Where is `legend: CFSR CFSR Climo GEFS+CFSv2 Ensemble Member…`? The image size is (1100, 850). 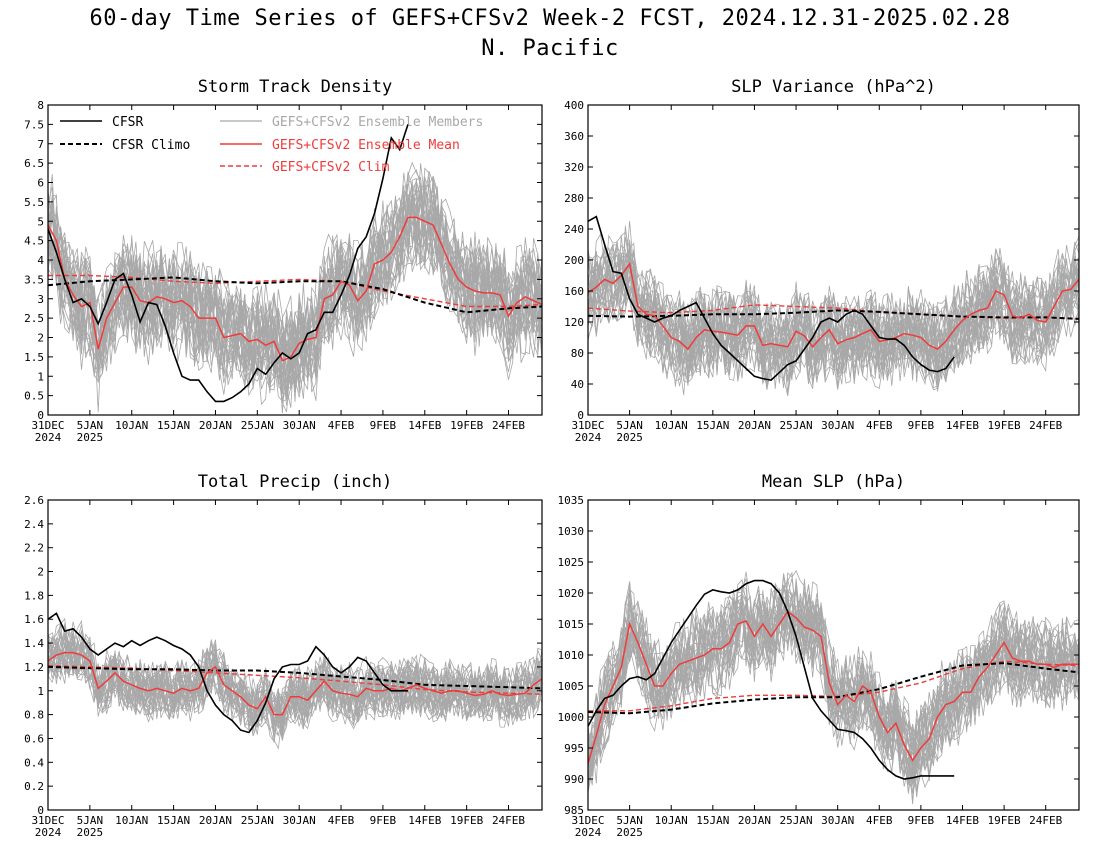 legend: CFSR CFSR Climo GEFS+CFSv2 Ensemble Member… is located at coordinates (271, 145).